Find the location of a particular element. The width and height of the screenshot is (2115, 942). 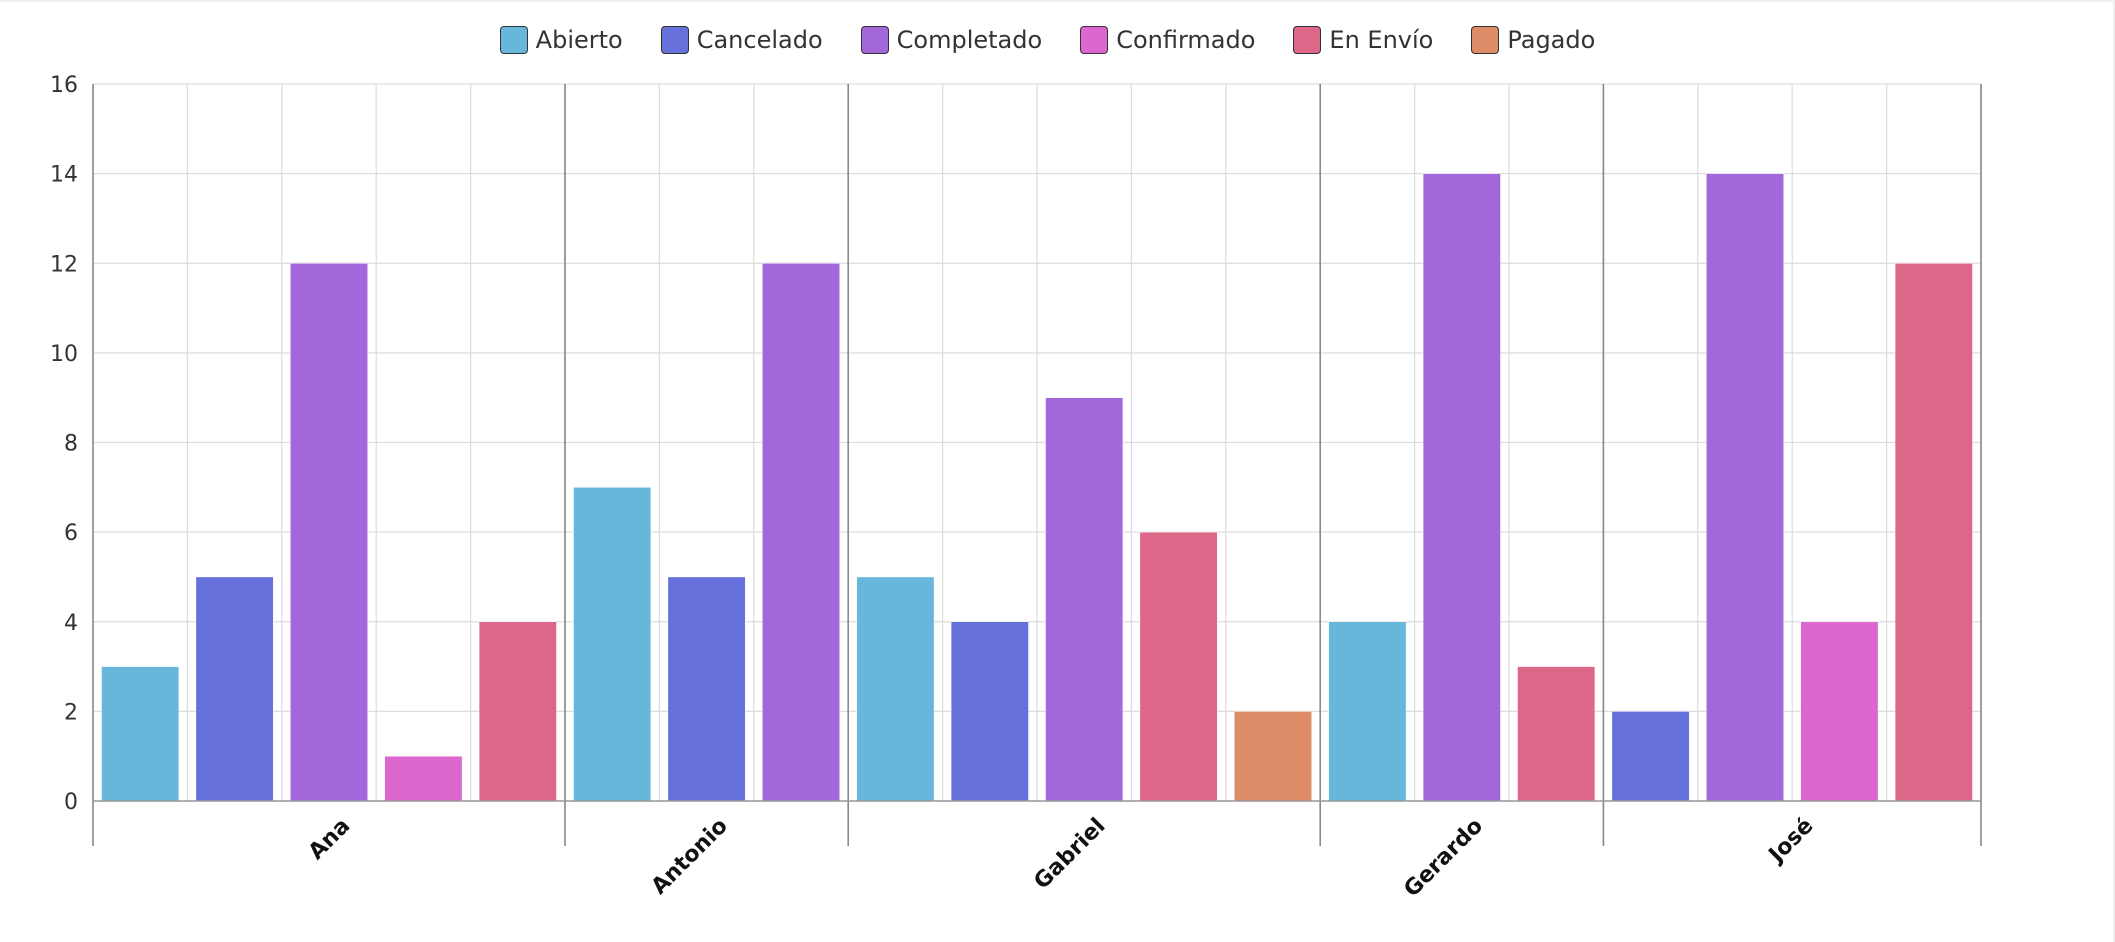

x-category-label: Gabriel is located at coordinates (1069, 854).